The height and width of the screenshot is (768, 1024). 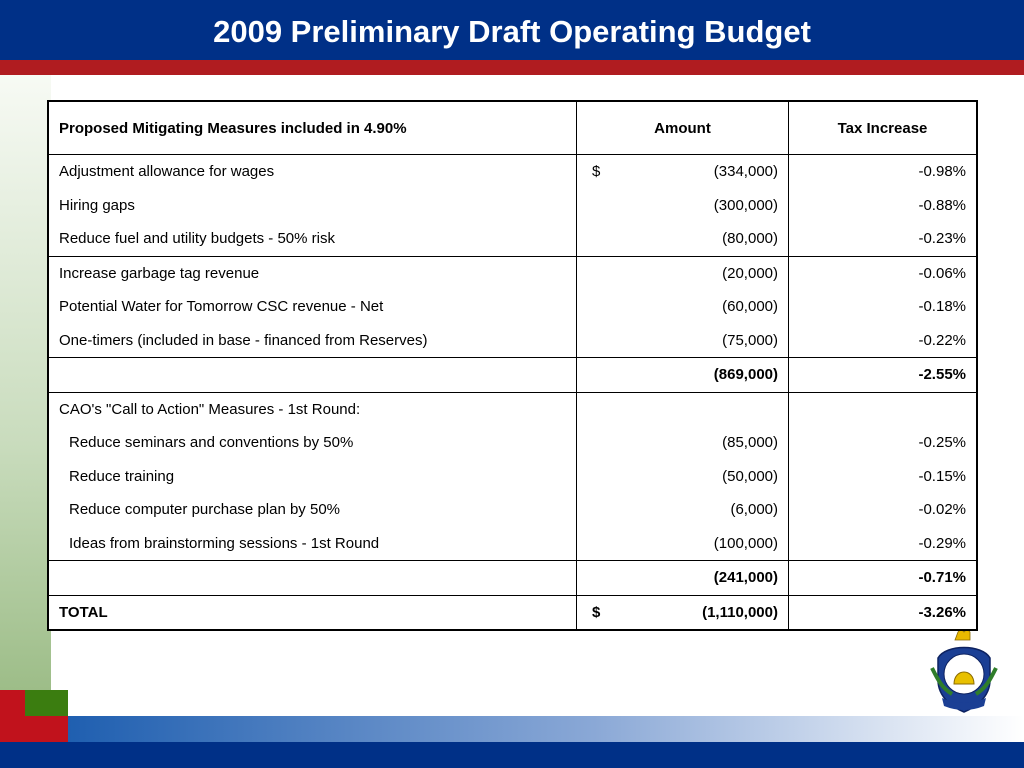 What do you see at coordinates (46, 703) in the screenshot?
I see `green-square` at bounding box center [46, 703].